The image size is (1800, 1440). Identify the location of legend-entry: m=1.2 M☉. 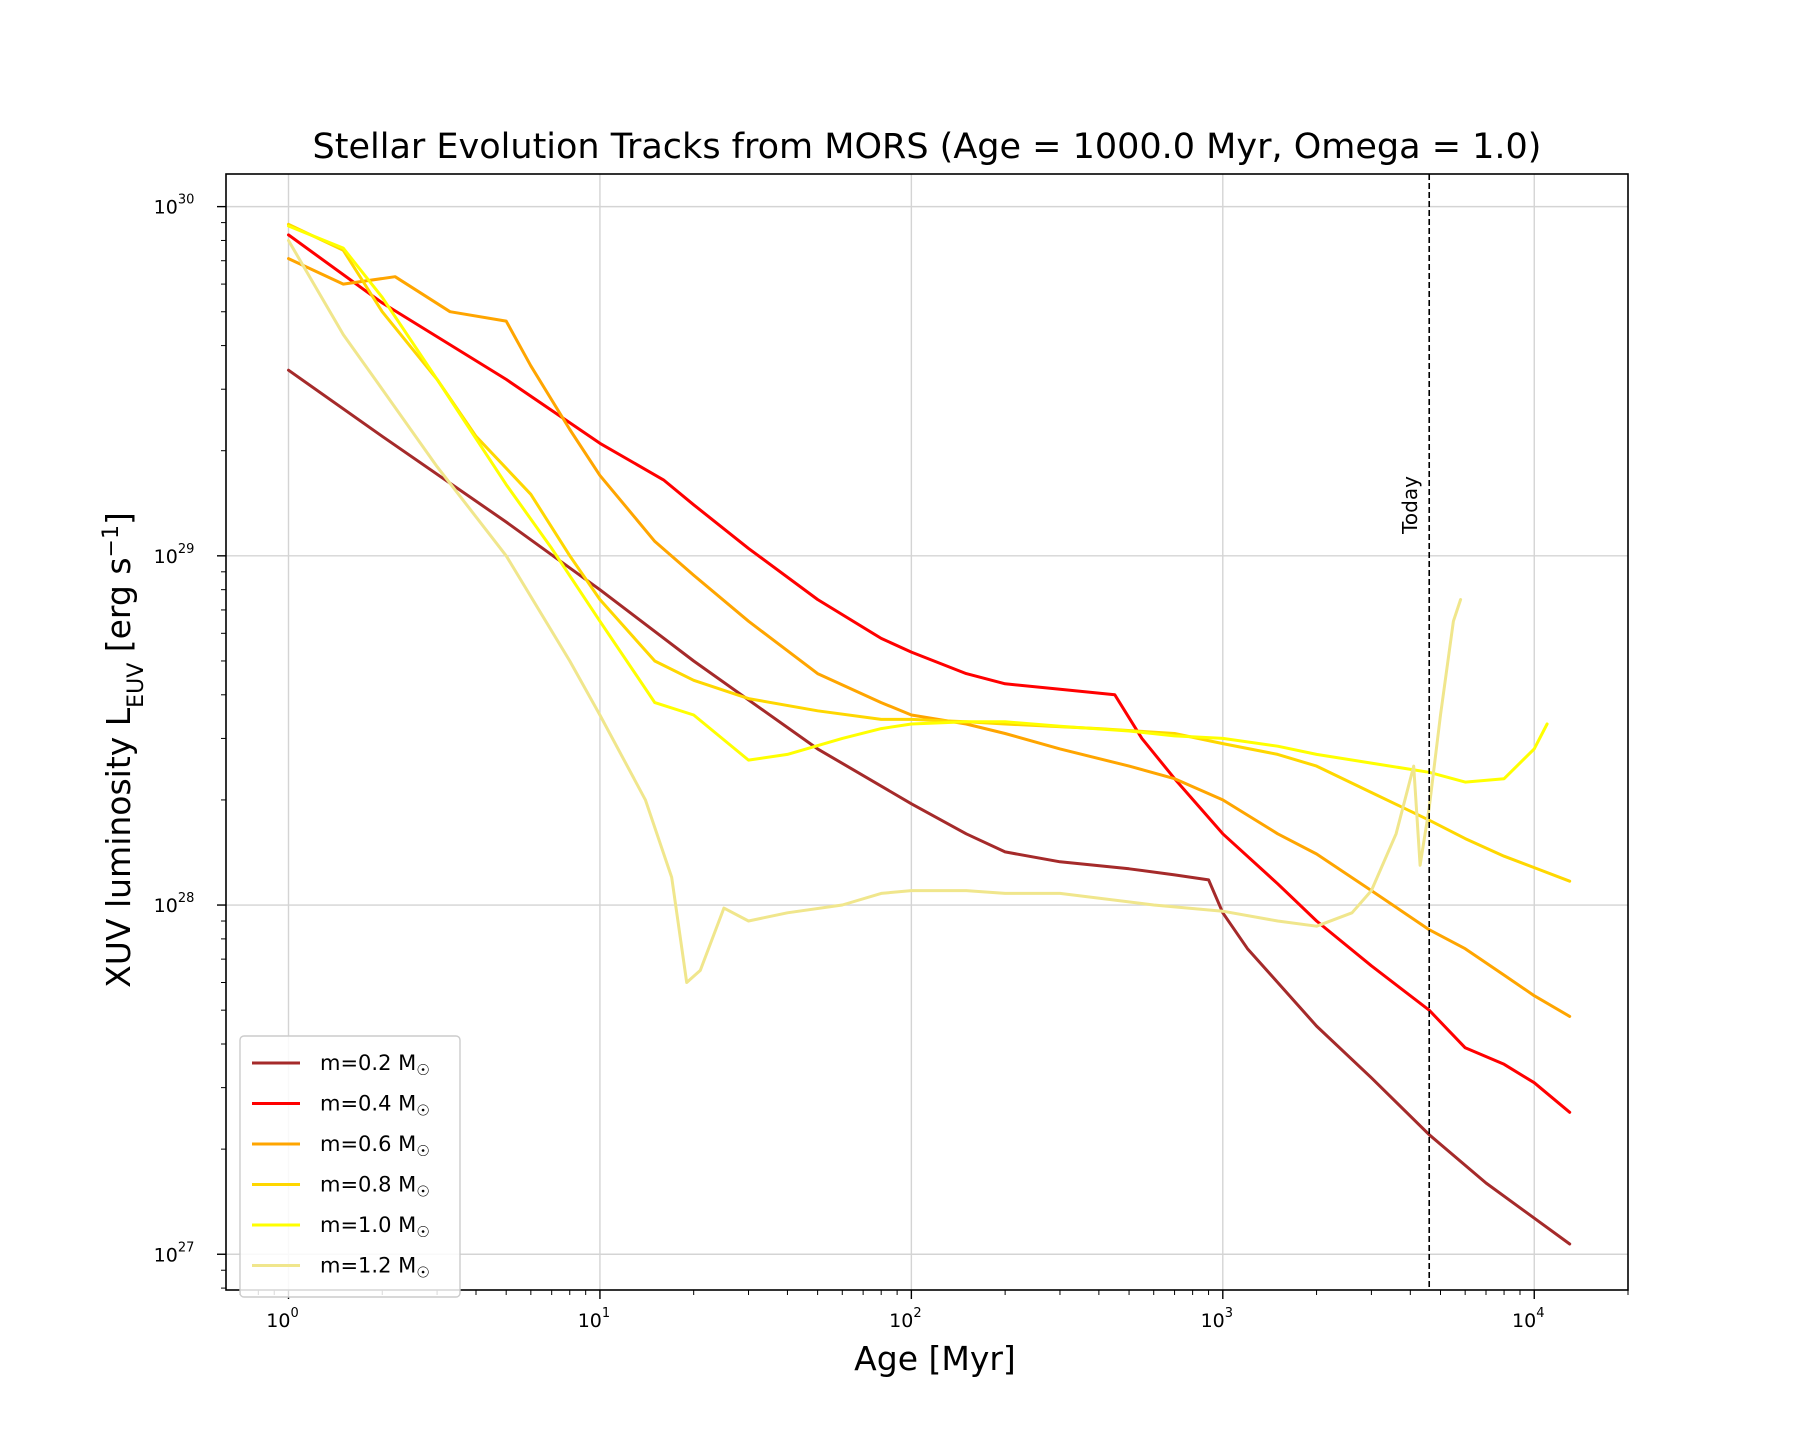
(375, 1268).